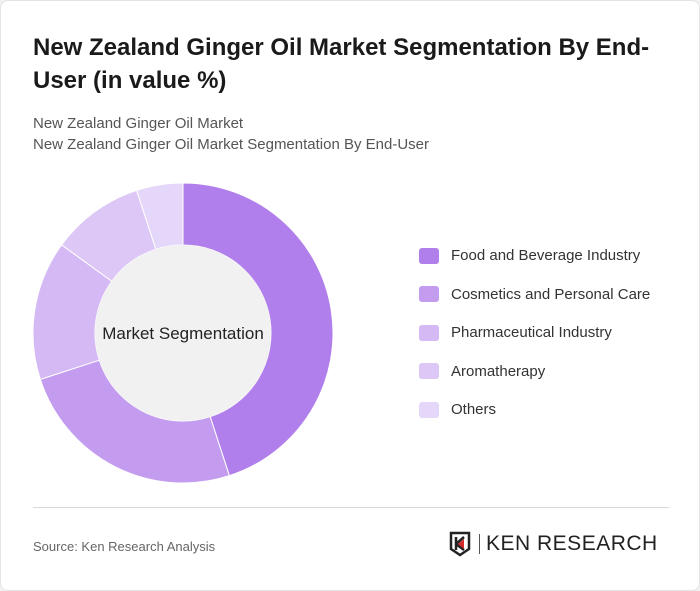 This screenshot has width=700, height=591. I want to click on ken-research-logo: KEN RESEARCH, so click(553, 544).